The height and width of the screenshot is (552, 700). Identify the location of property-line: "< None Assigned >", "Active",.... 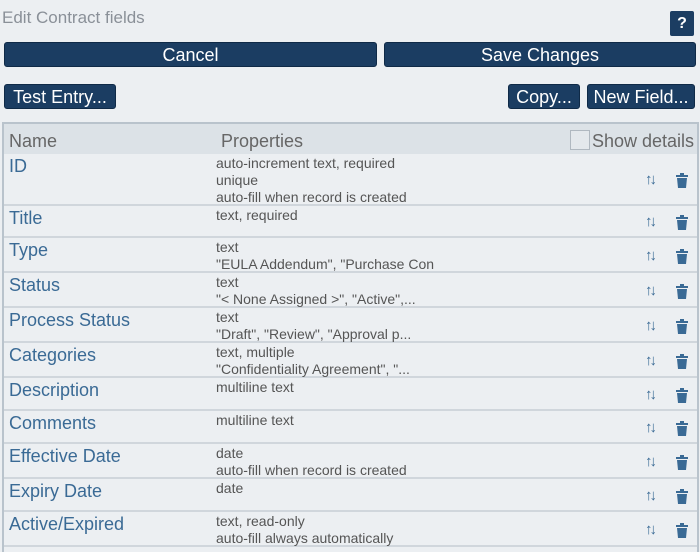
(316, 299).